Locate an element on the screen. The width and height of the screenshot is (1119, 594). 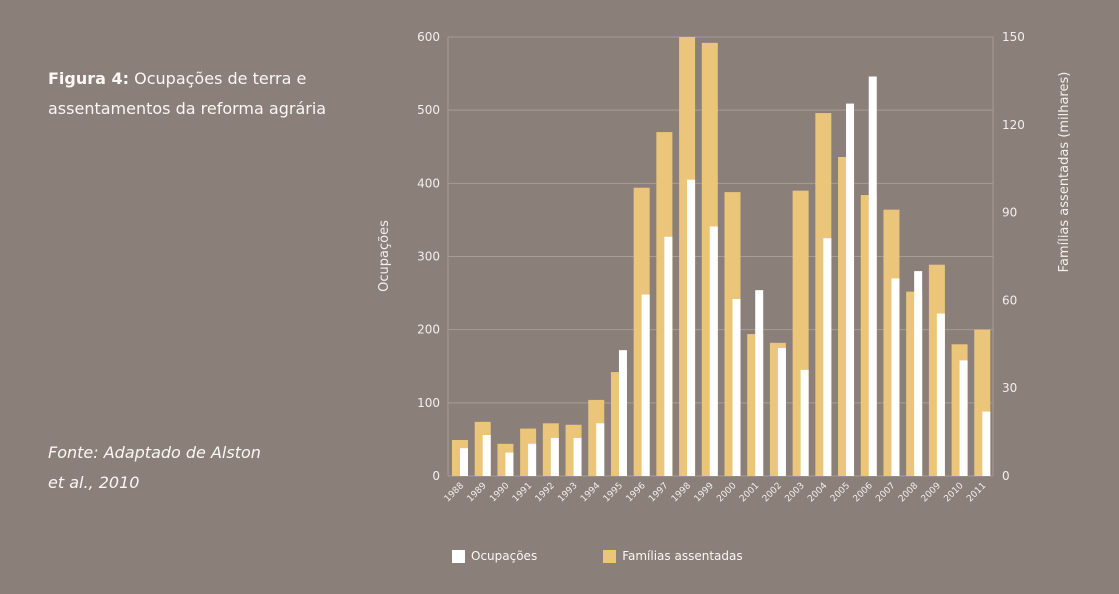
legend-swatch-families is located at coordinates (610, 556).